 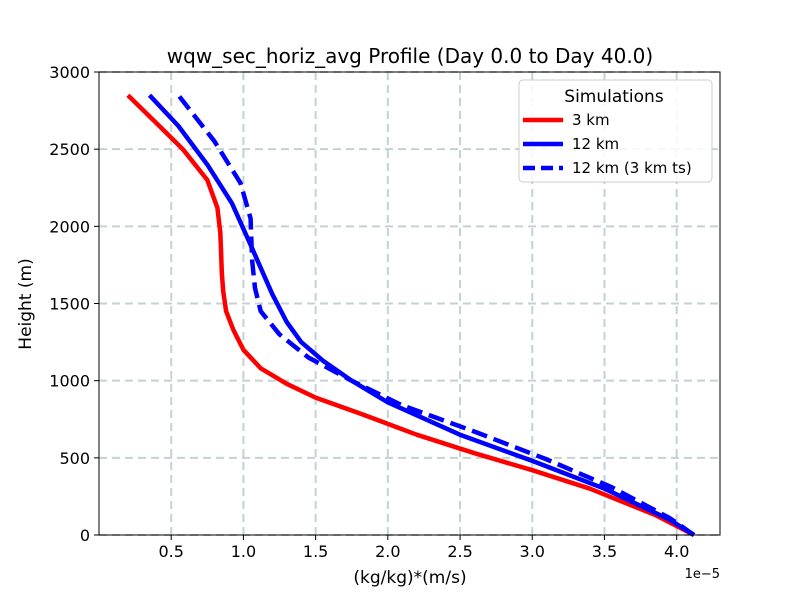 What do you see at coordinates (532, 551) in the screenshot?
I see `x-tick-label: 3.0` at bounding box center [532, 551].